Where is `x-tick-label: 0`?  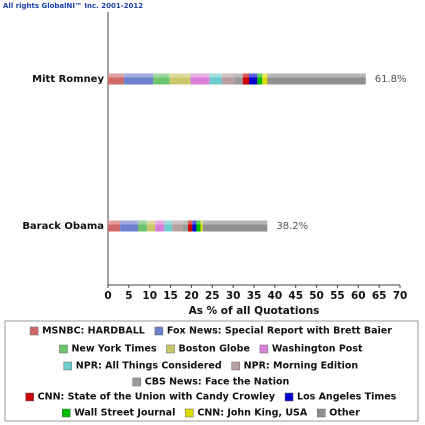
x-tick-label: 0 is located at coordinates (107, 296).